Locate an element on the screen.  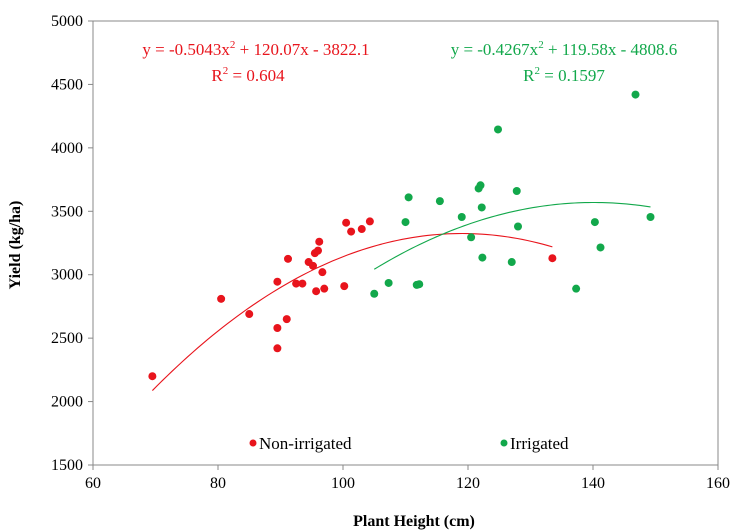
trendline-irrigated is located at coordinates (512, 235).